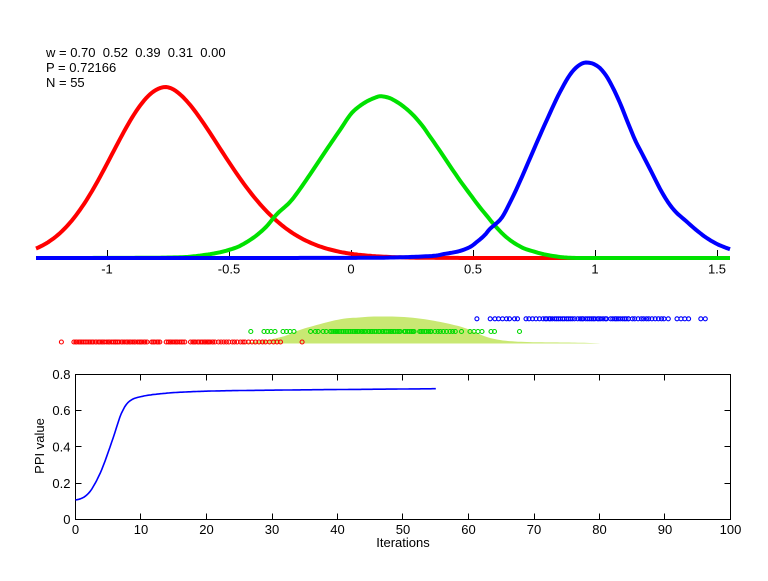  Describe the element at coordinates (229, 269) in the screenshot. I see `svg-text: -0.5` at that location.